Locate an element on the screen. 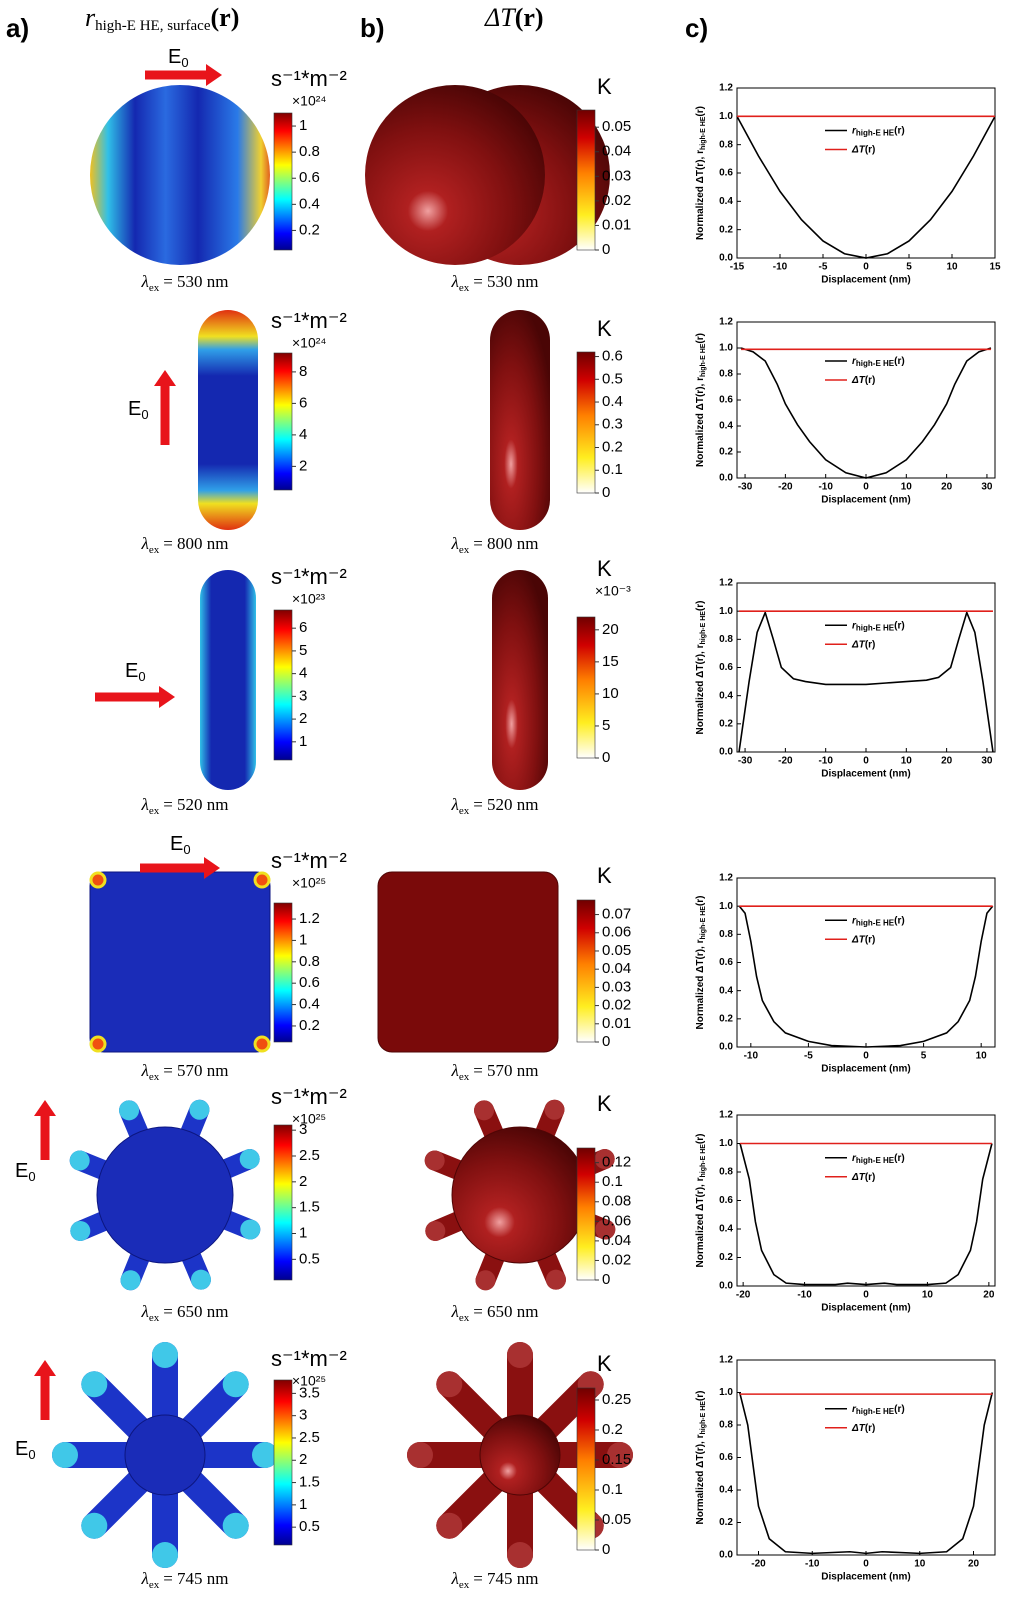 The width and height of the screenshot is (1028, 1601). colorbar-tick-label: 1 is located at coordinates (303, 1232).